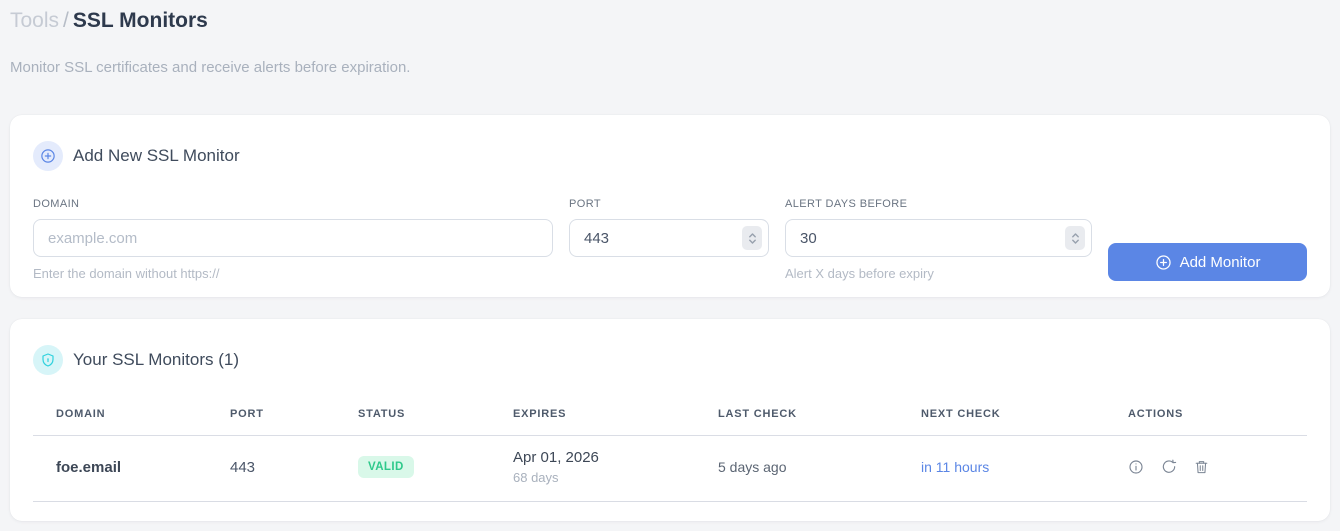  I want to click on port-label: PORT, so click(585, 204).